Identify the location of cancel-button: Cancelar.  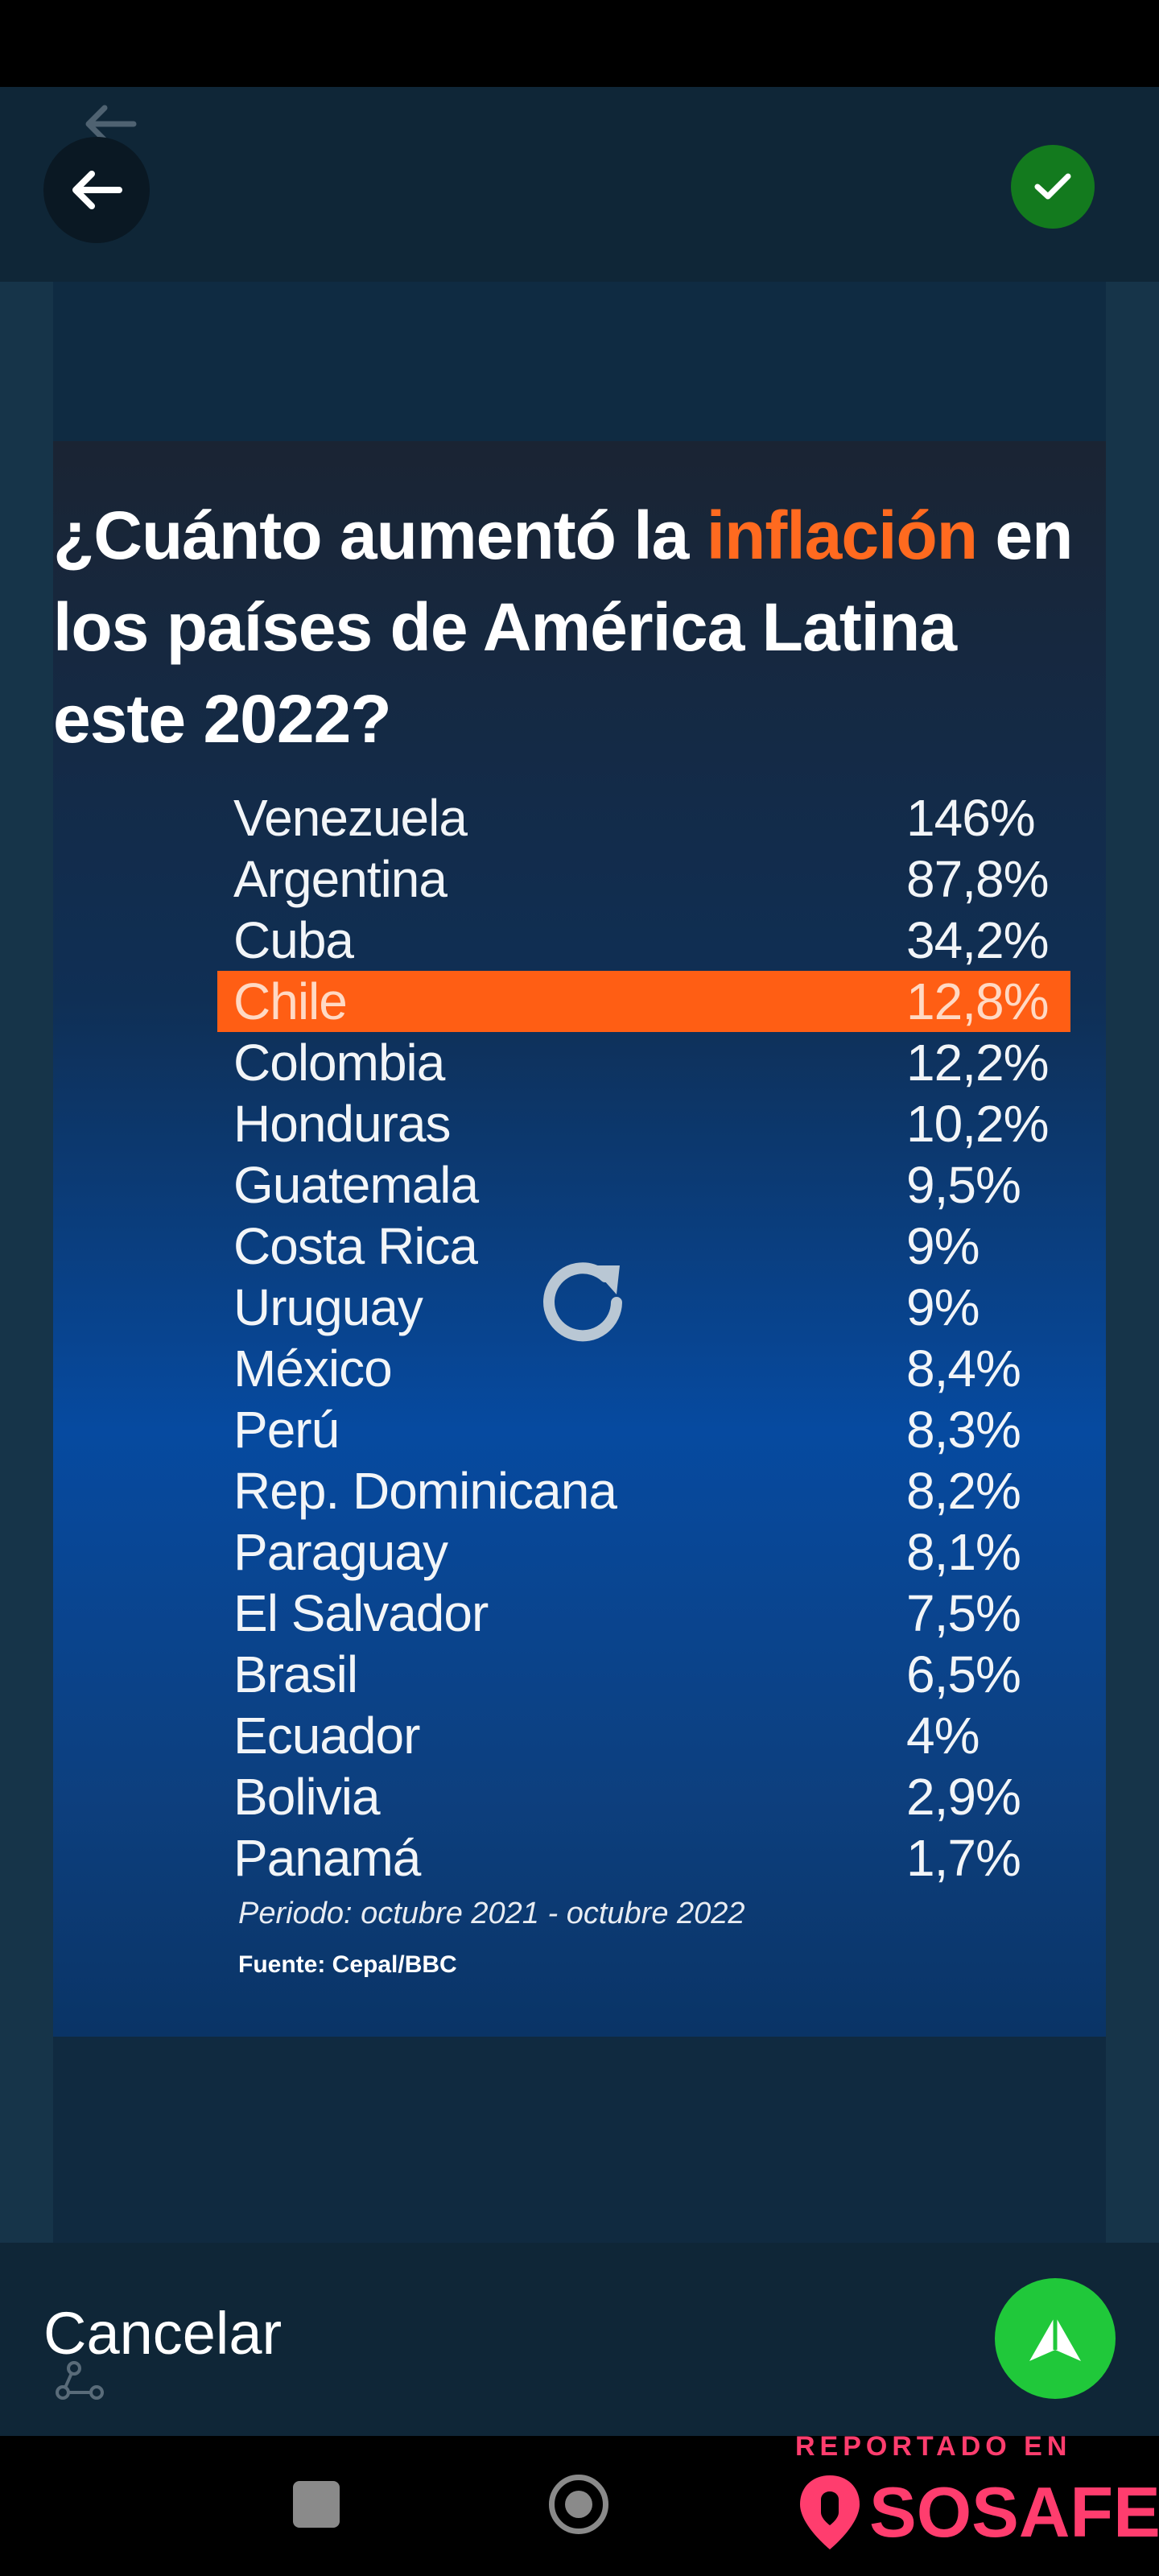
(163, 2333).